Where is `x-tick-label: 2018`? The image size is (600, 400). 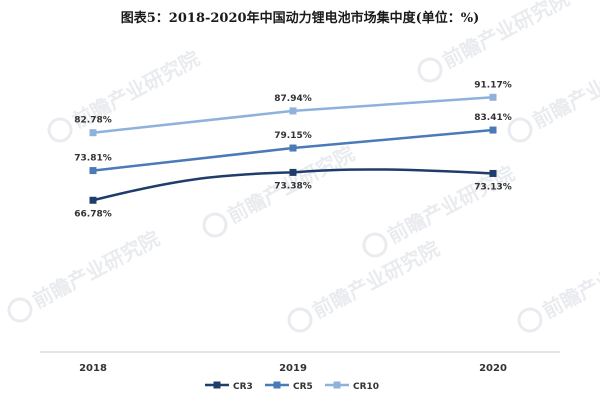
x-tick-label: 2018 is located at coordinates (93, 368).